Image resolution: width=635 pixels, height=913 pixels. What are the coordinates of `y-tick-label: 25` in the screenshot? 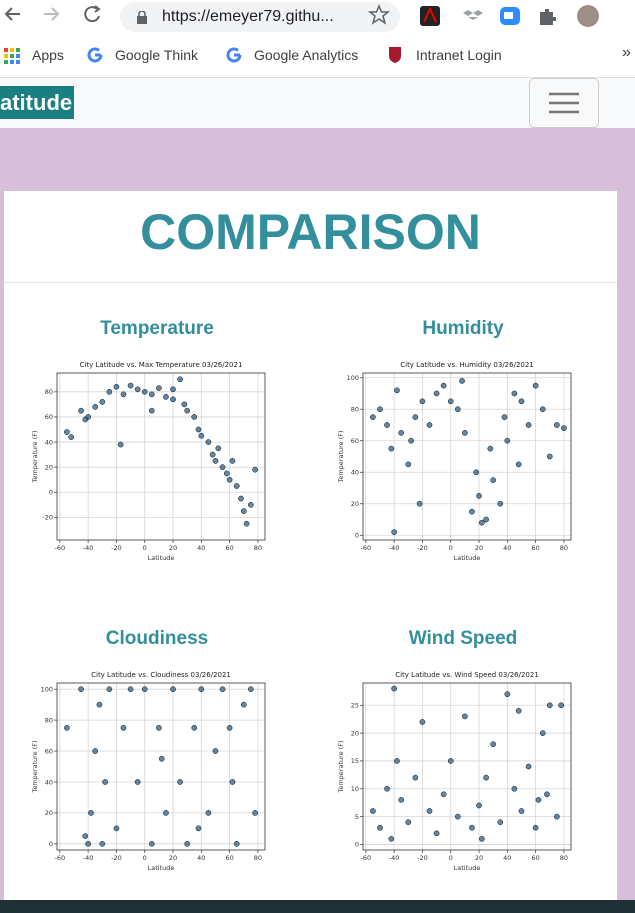 It's located at (355, 706).